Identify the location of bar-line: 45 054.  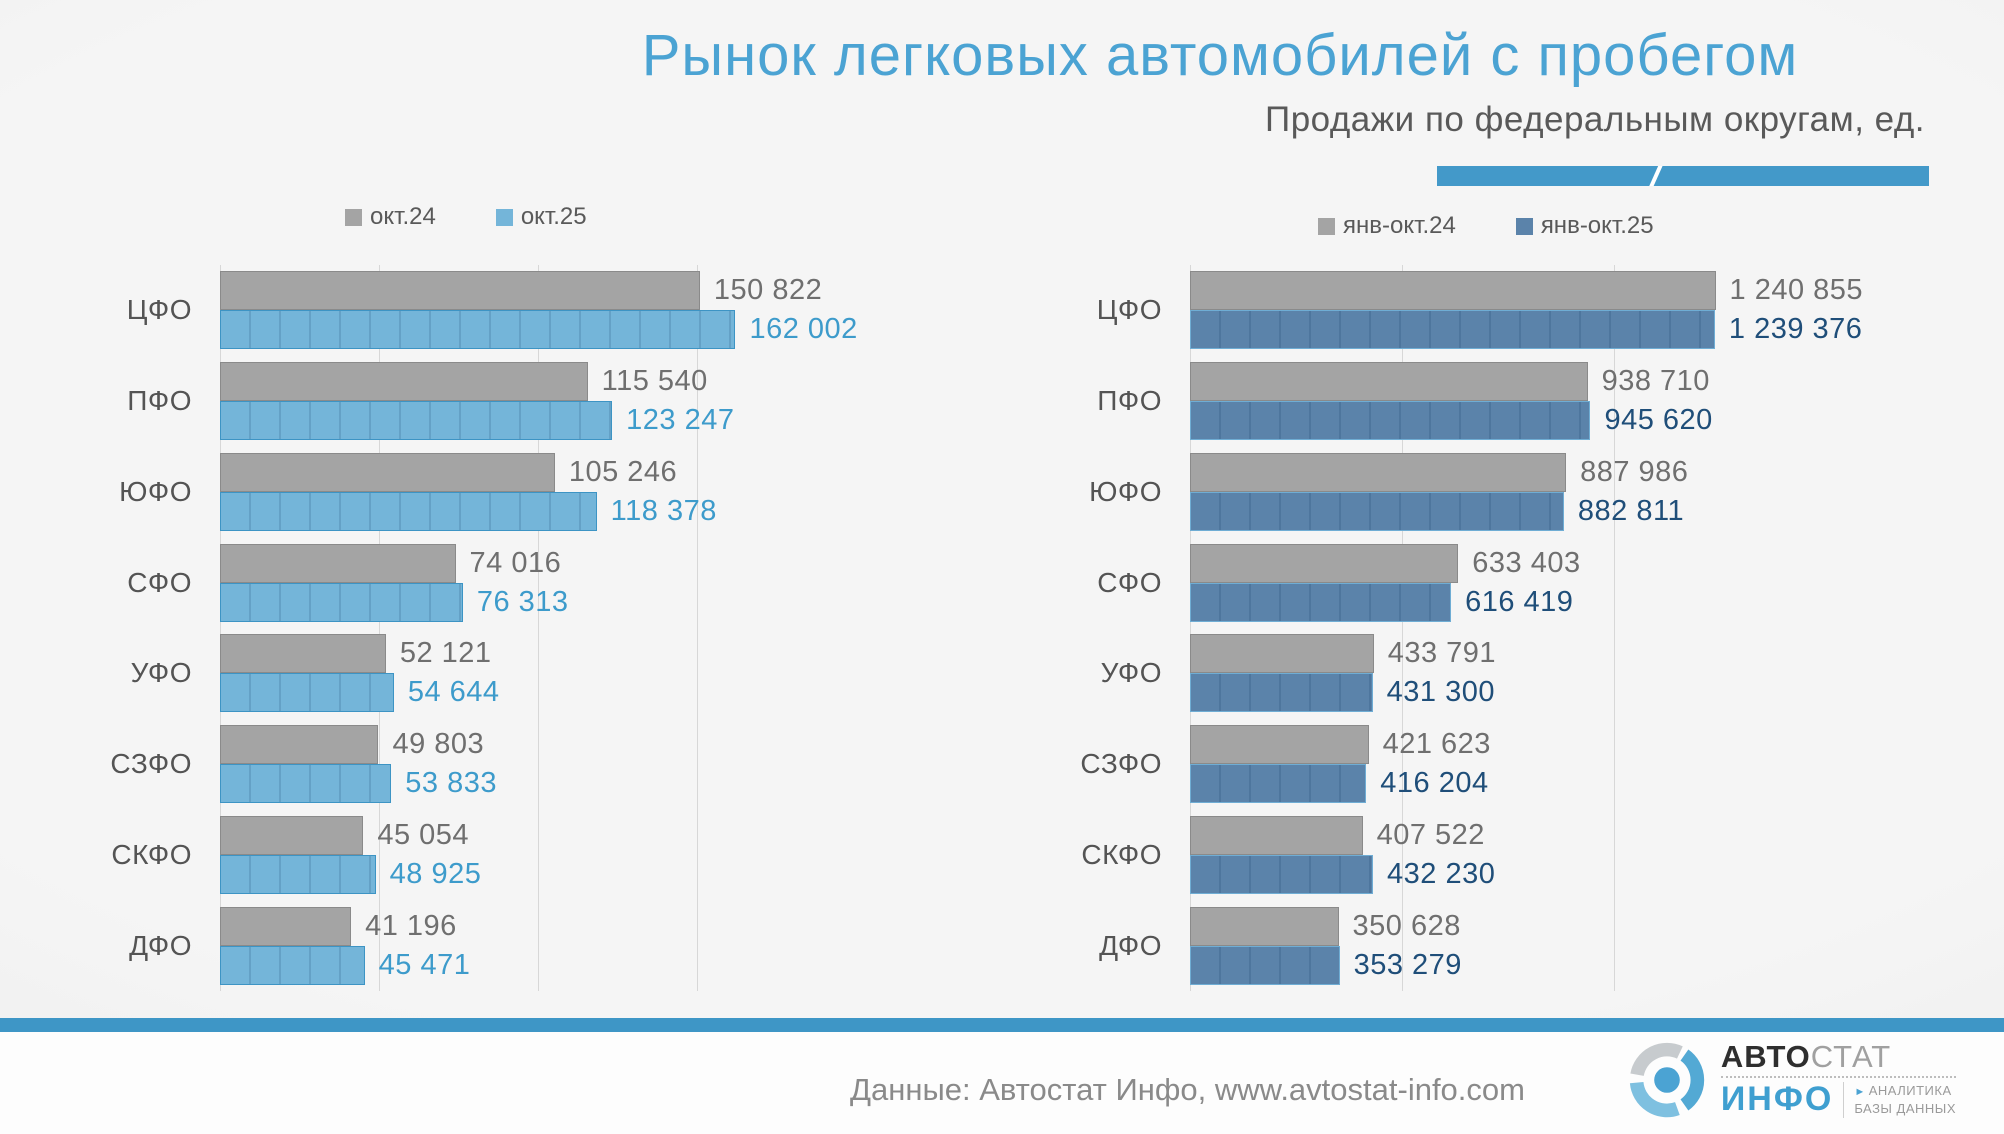
(570, 835).